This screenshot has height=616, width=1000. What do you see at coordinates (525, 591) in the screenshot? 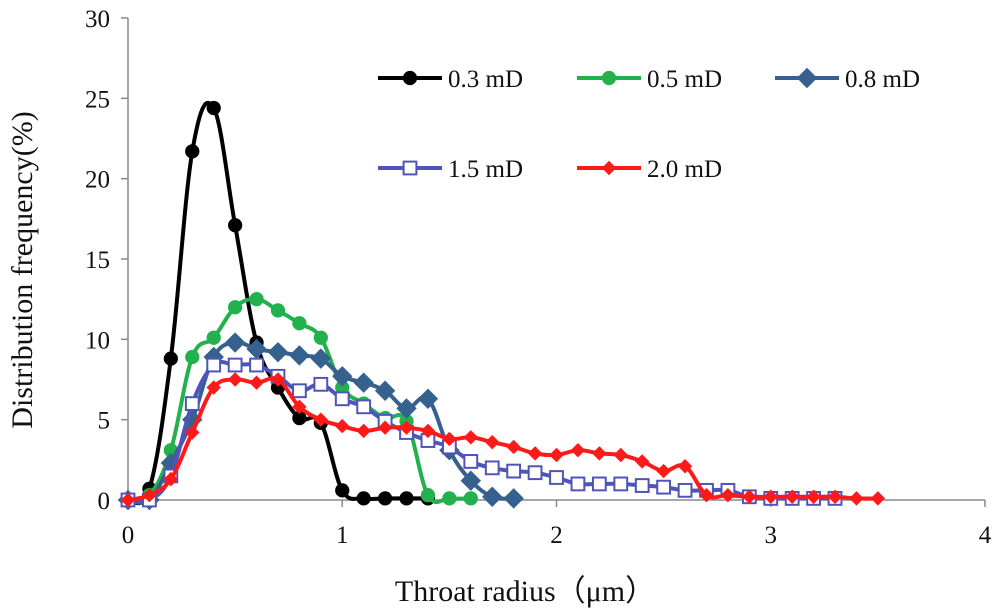
I see `x-axis-title: Throat radius（μm）` at bounding box center [525, 591].